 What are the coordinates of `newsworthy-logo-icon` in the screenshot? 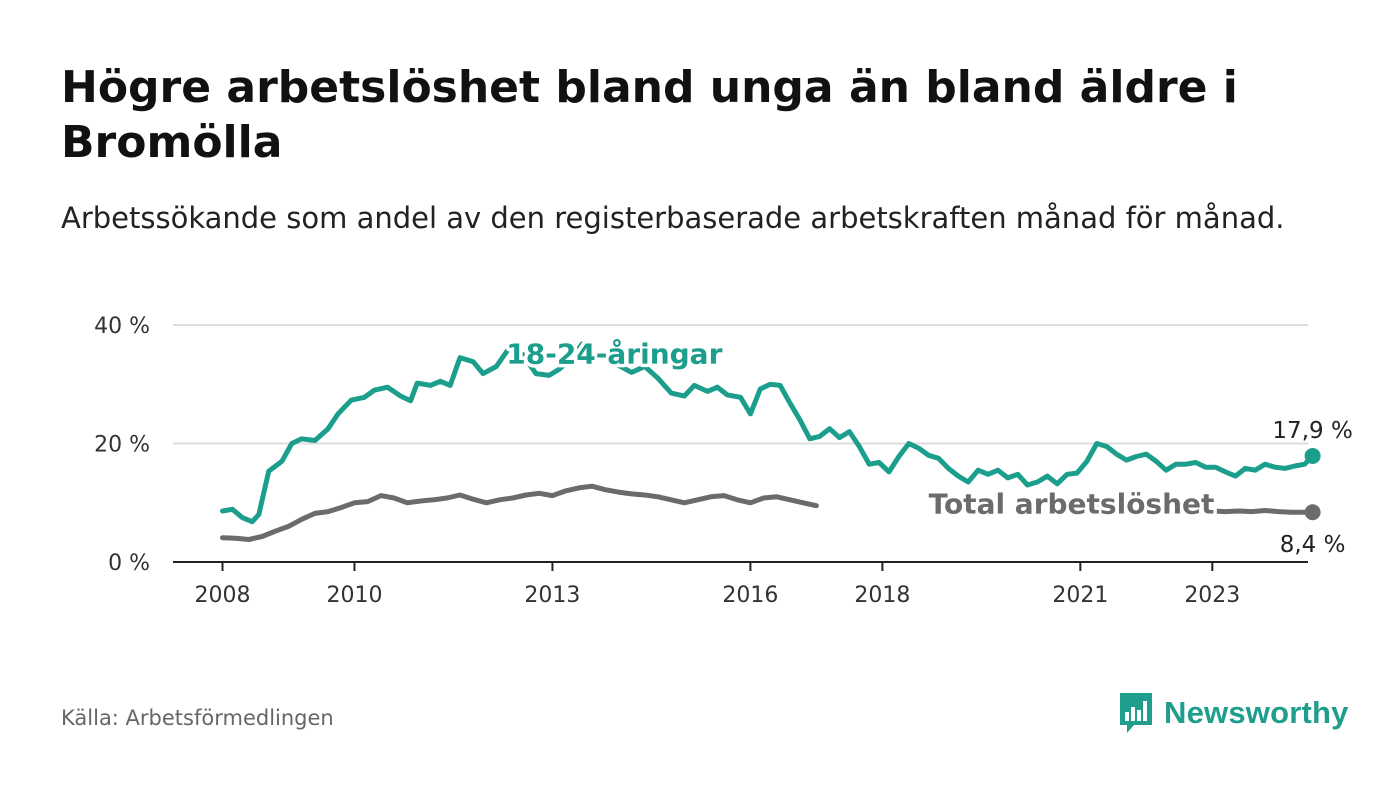 It's located at (1136, 713).